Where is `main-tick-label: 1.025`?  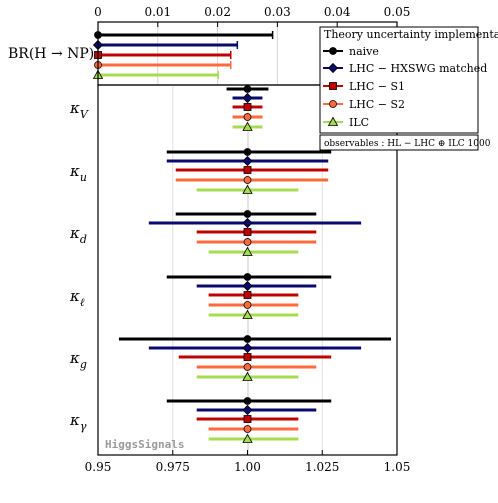
main-tick-label: 1.025 is located at coordinates (322, 467).